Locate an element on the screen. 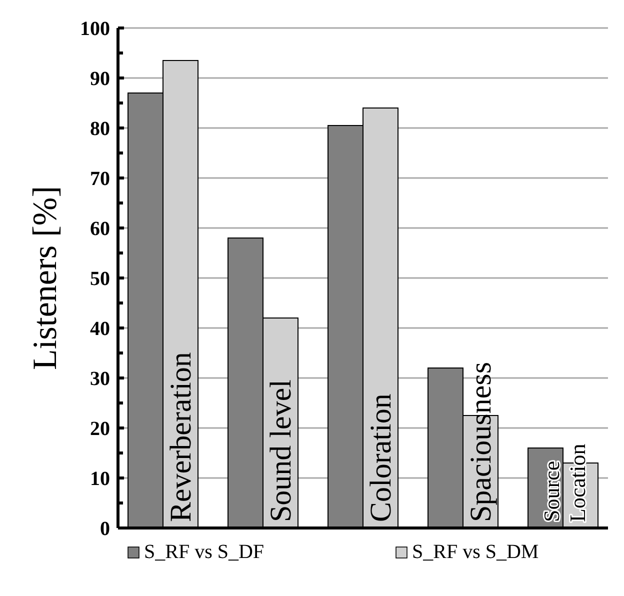 Image resolution: width=624 pixels, height=596 pixels. x-tick-label: Sound level is located at coordinates (281, 451).